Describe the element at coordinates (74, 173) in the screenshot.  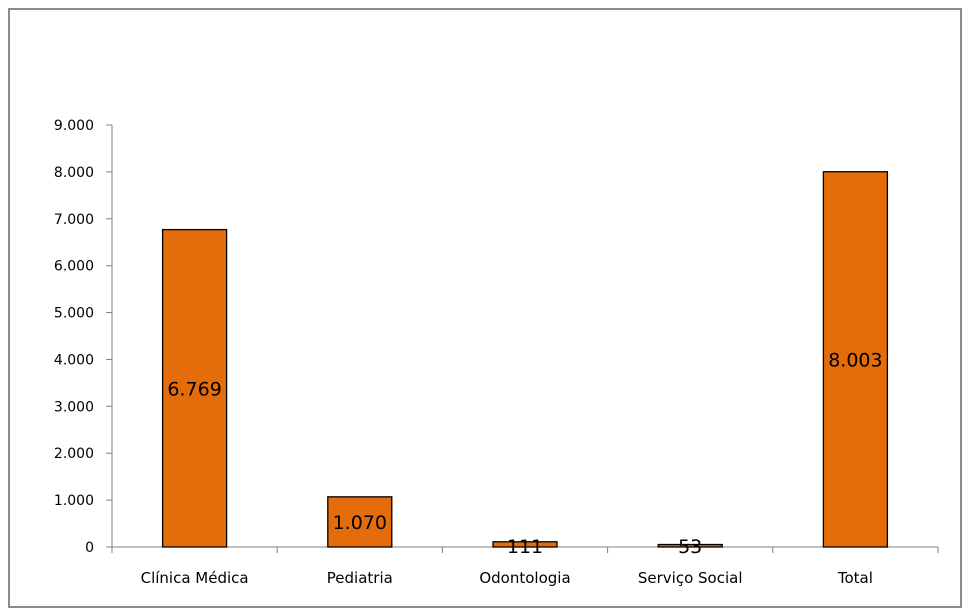
I see `y-tick-label: 8.000` at that location.